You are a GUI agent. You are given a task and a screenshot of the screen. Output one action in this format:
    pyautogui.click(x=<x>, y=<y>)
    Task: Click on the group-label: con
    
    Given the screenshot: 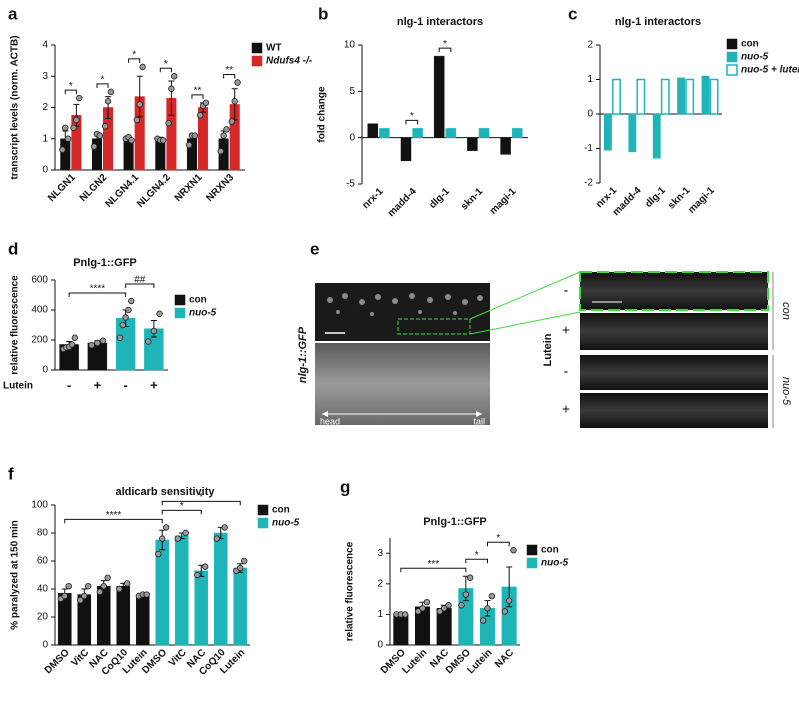 What is the action you would take?
    pyautogui.click(x=786, y=311)
    